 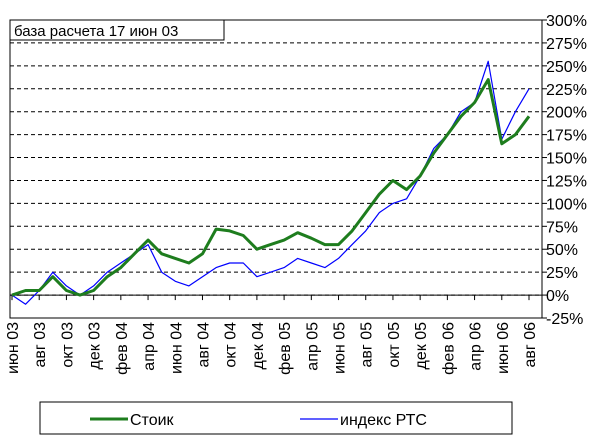 What do you see at coordinates (566, 181) in the screenshot?
I see `y-tick-label: 125%` at bounding box center [566, 181].